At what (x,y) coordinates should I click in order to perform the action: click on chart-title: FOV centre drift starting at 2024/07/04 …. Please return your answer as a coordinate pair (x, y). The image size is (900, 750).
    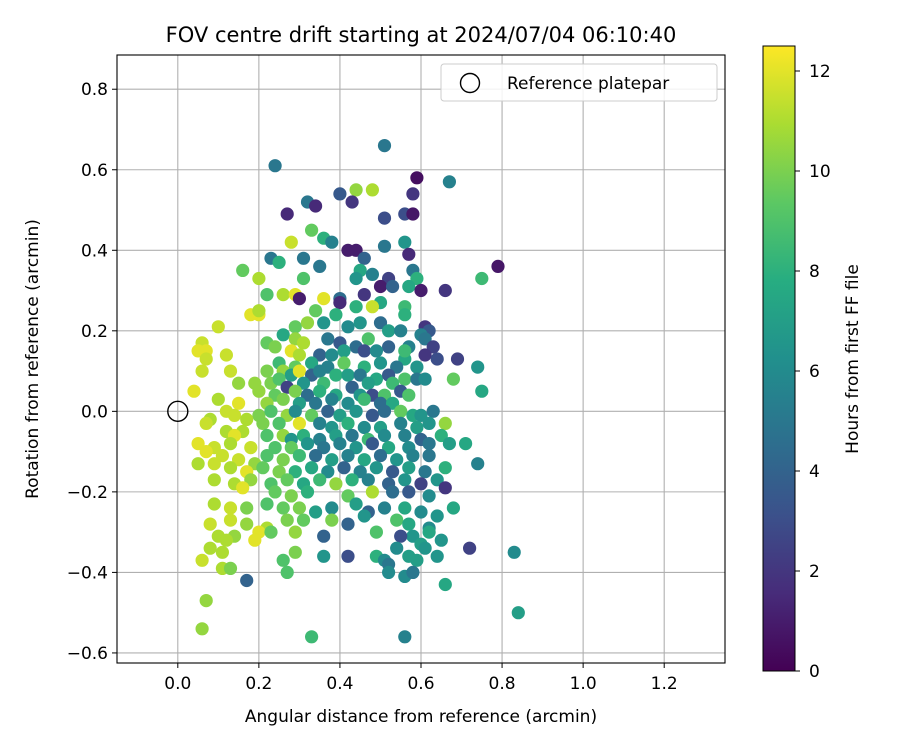
    Looking at the image, I should click on (421, 35).